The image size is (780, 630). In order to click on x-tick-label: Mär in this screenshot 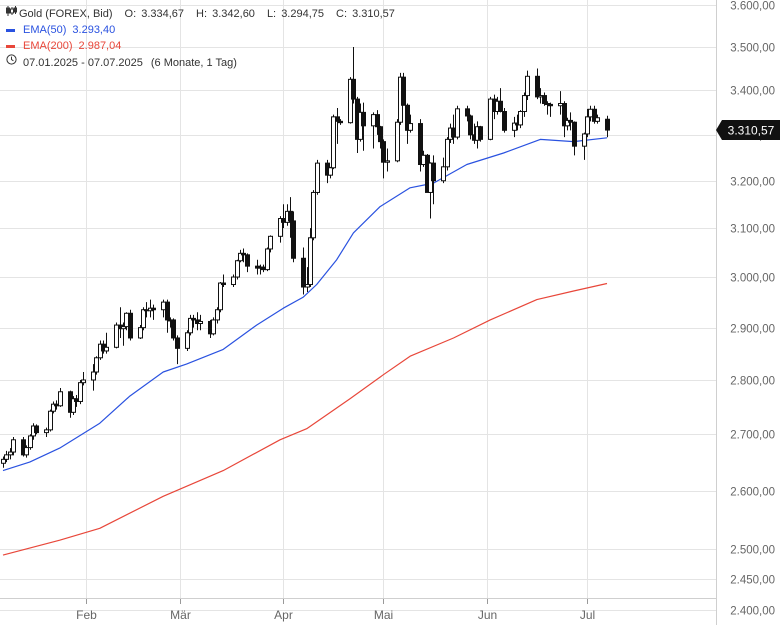, I will do `click(180, 615)`.